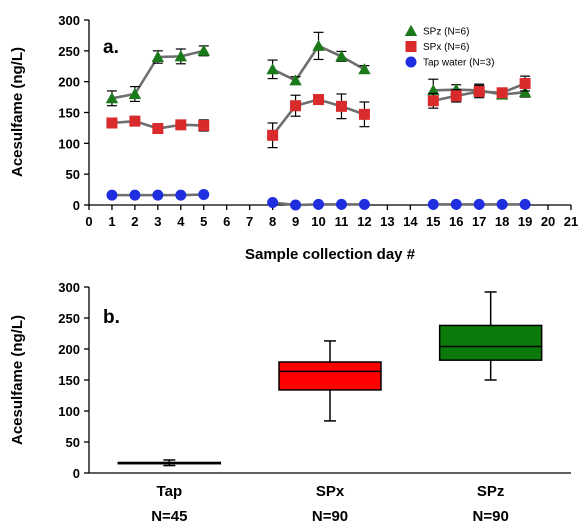  What do you see at coordinates (410, 221) in the screenshot?
I see `panel-a-x-tick-label: 14` at bounding box center [410, 221].